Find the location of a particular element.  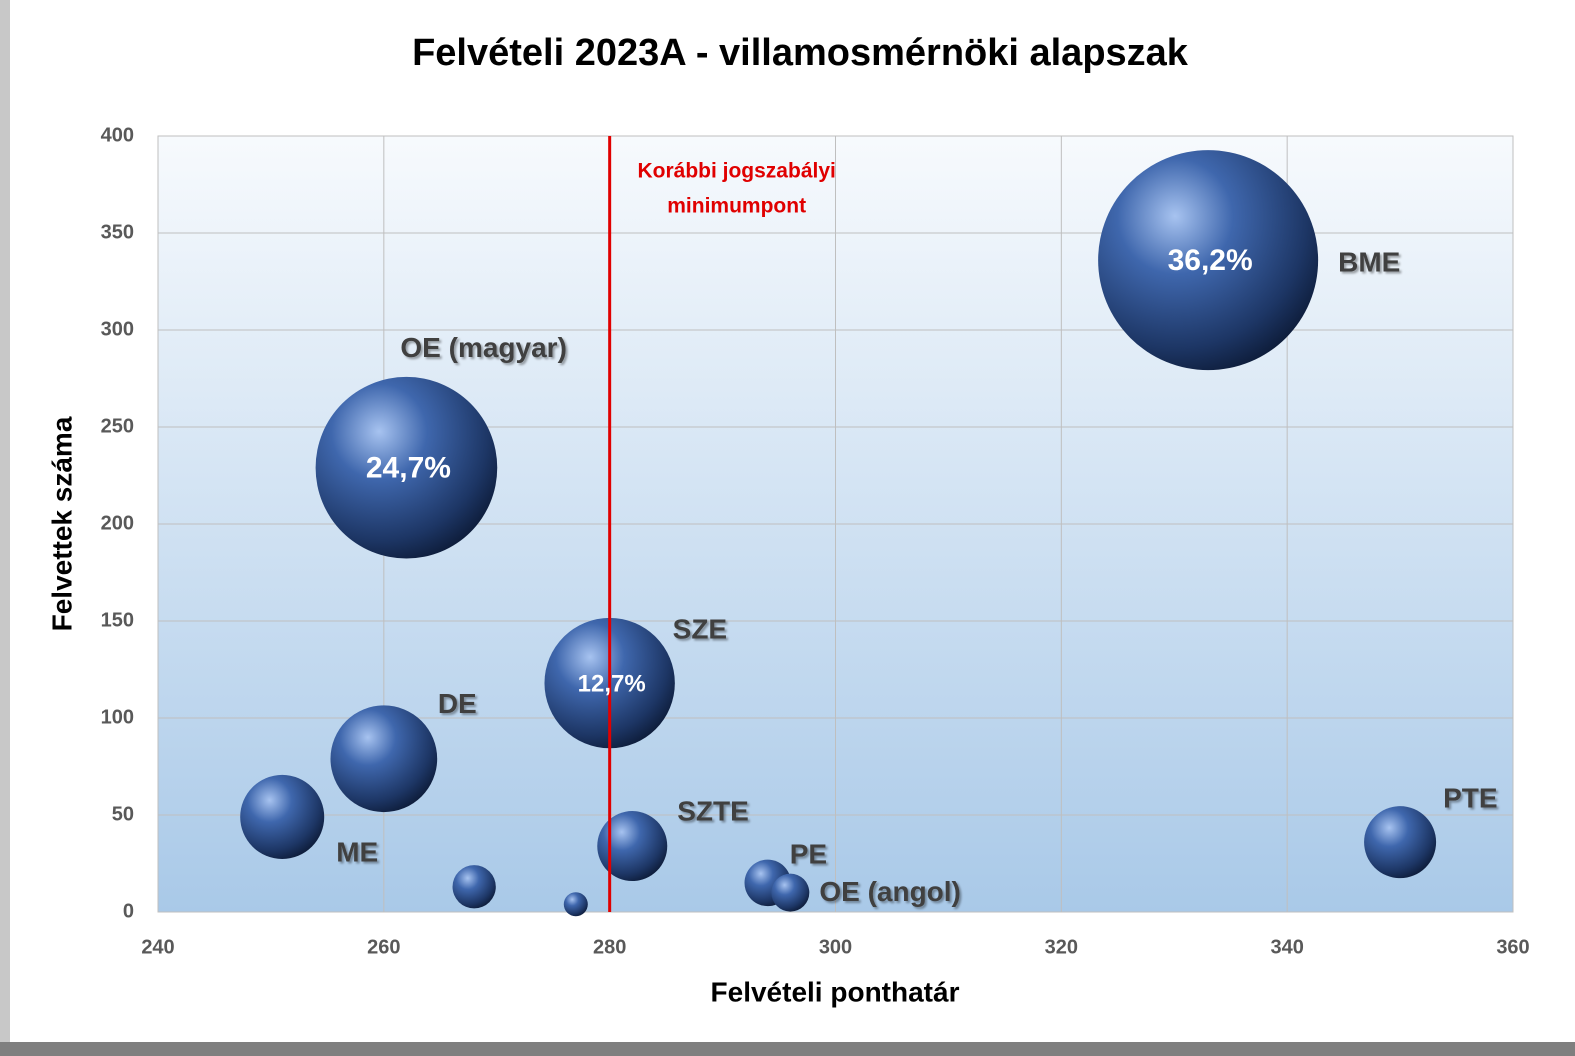

point-label: OE (magyar) is located at coordinates (483, 347).